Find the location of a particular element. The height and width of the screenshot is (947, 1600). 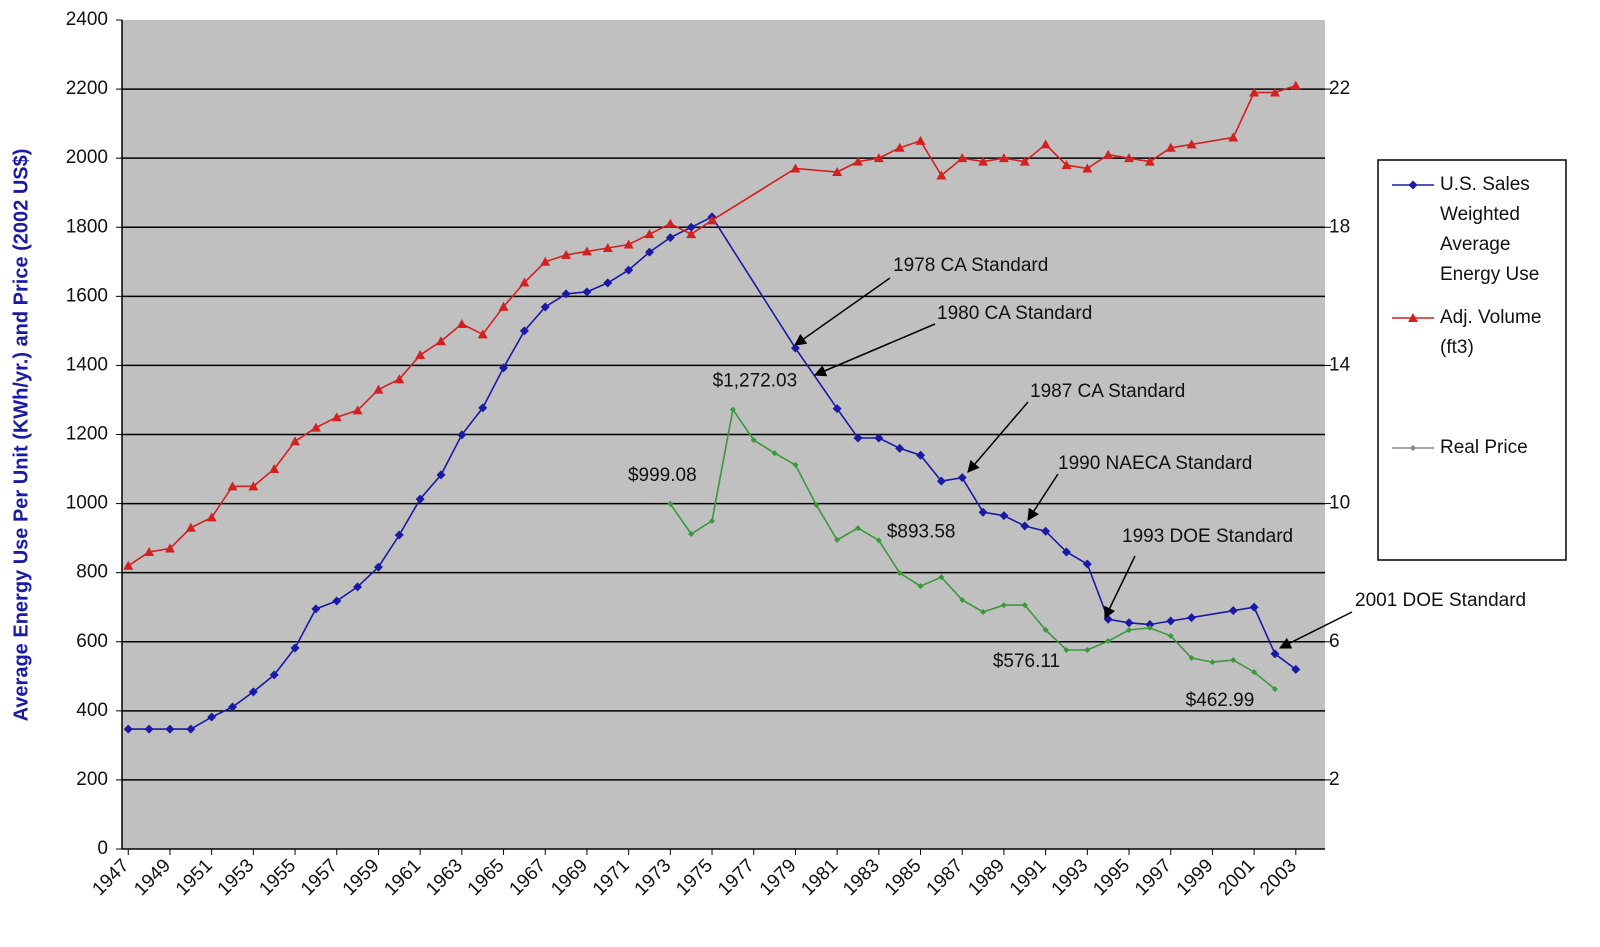

x-tick-label: 1951 is located at coordinates (194, 877).